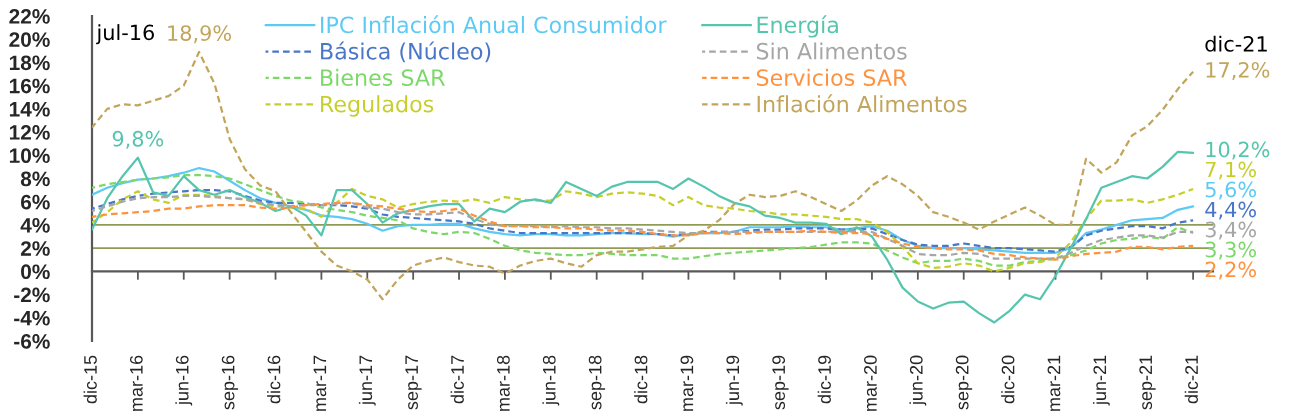 The image size is (1295, 418). Describe the element at coordinates (831, 77) in the screenshot. I see `legend-label: Servicios SAR` at that location.